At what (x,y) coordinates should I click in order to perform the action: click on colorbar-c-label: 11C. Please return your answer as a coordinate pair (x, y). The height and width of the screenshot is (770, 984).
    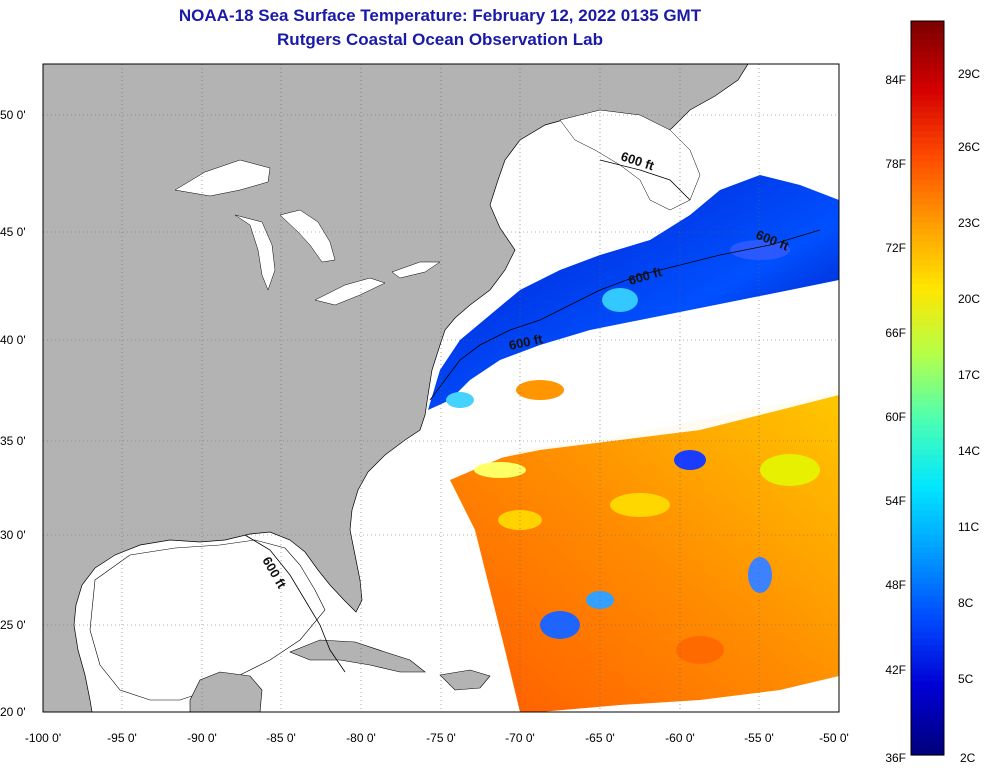
    Looking at the image, I should click on (968, 527).